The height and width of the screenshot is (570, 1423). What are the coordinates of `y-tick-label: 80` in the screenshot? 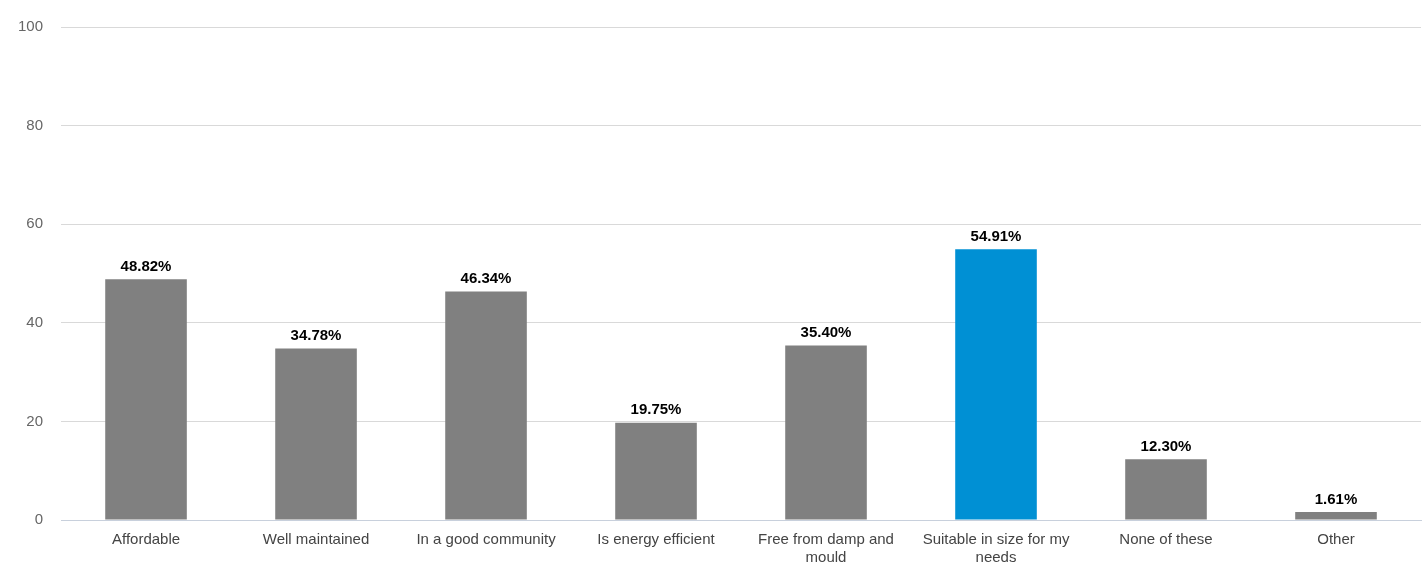 It's located at (35, 124).